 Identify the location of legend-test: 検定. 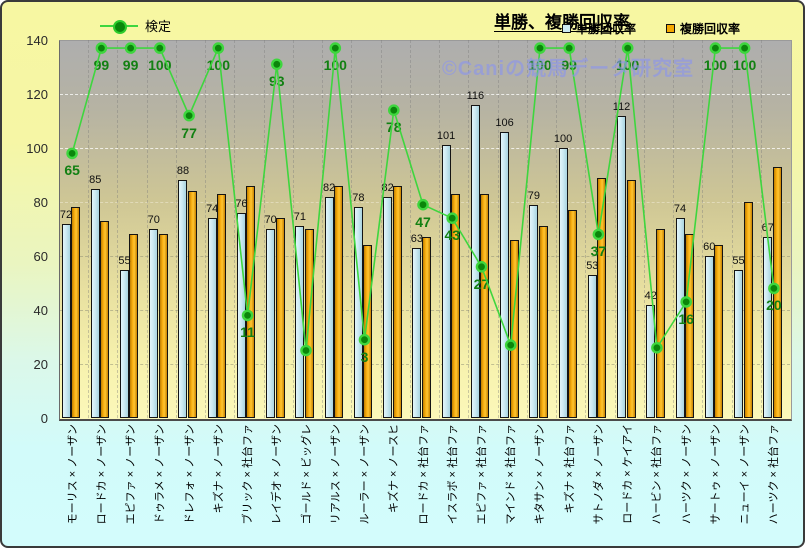
(135, 25).